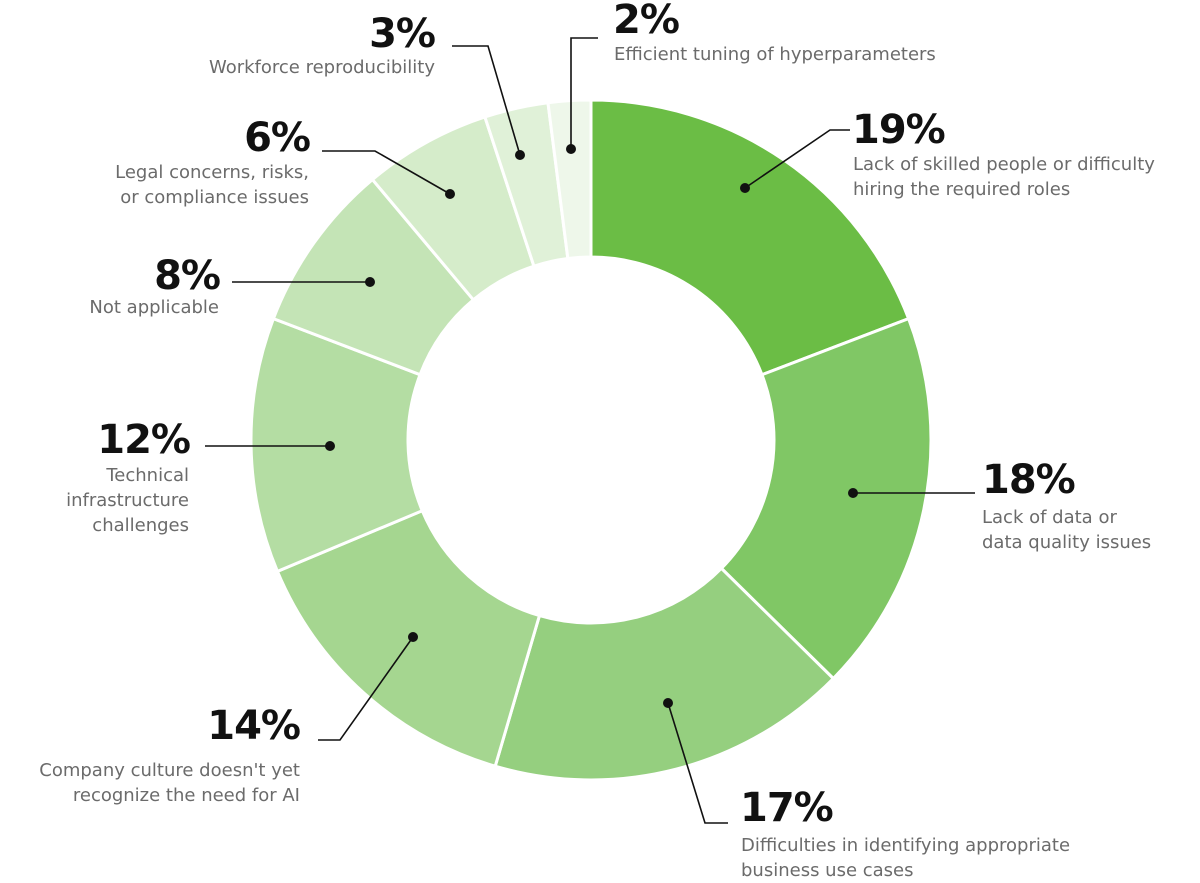 Image resolution: width=1200 pixels, height=883 pixels. I want to click on pct-12: 12%, so click(144, 440).